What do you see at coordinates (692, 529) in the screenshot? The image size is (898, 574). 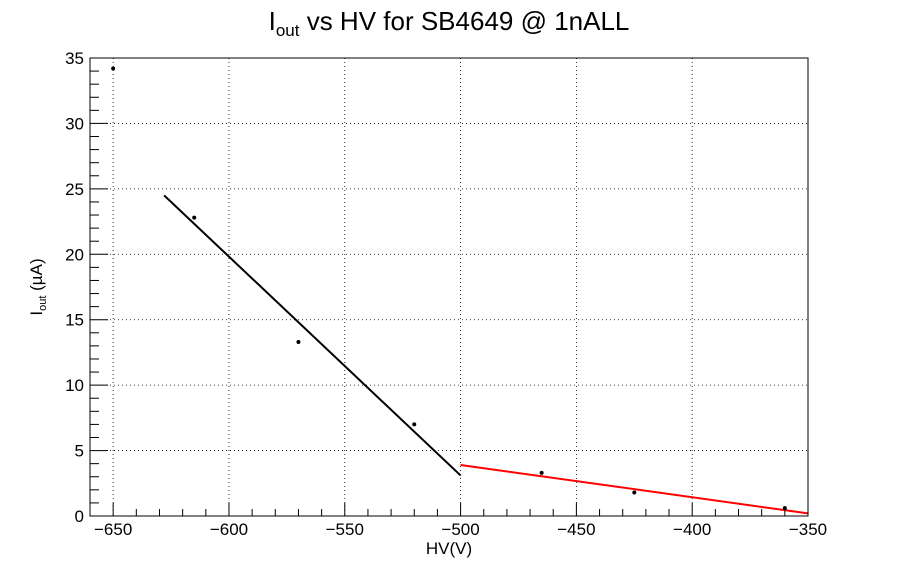 I see `x-tick-label: −400` at bounding box center [692, 529].